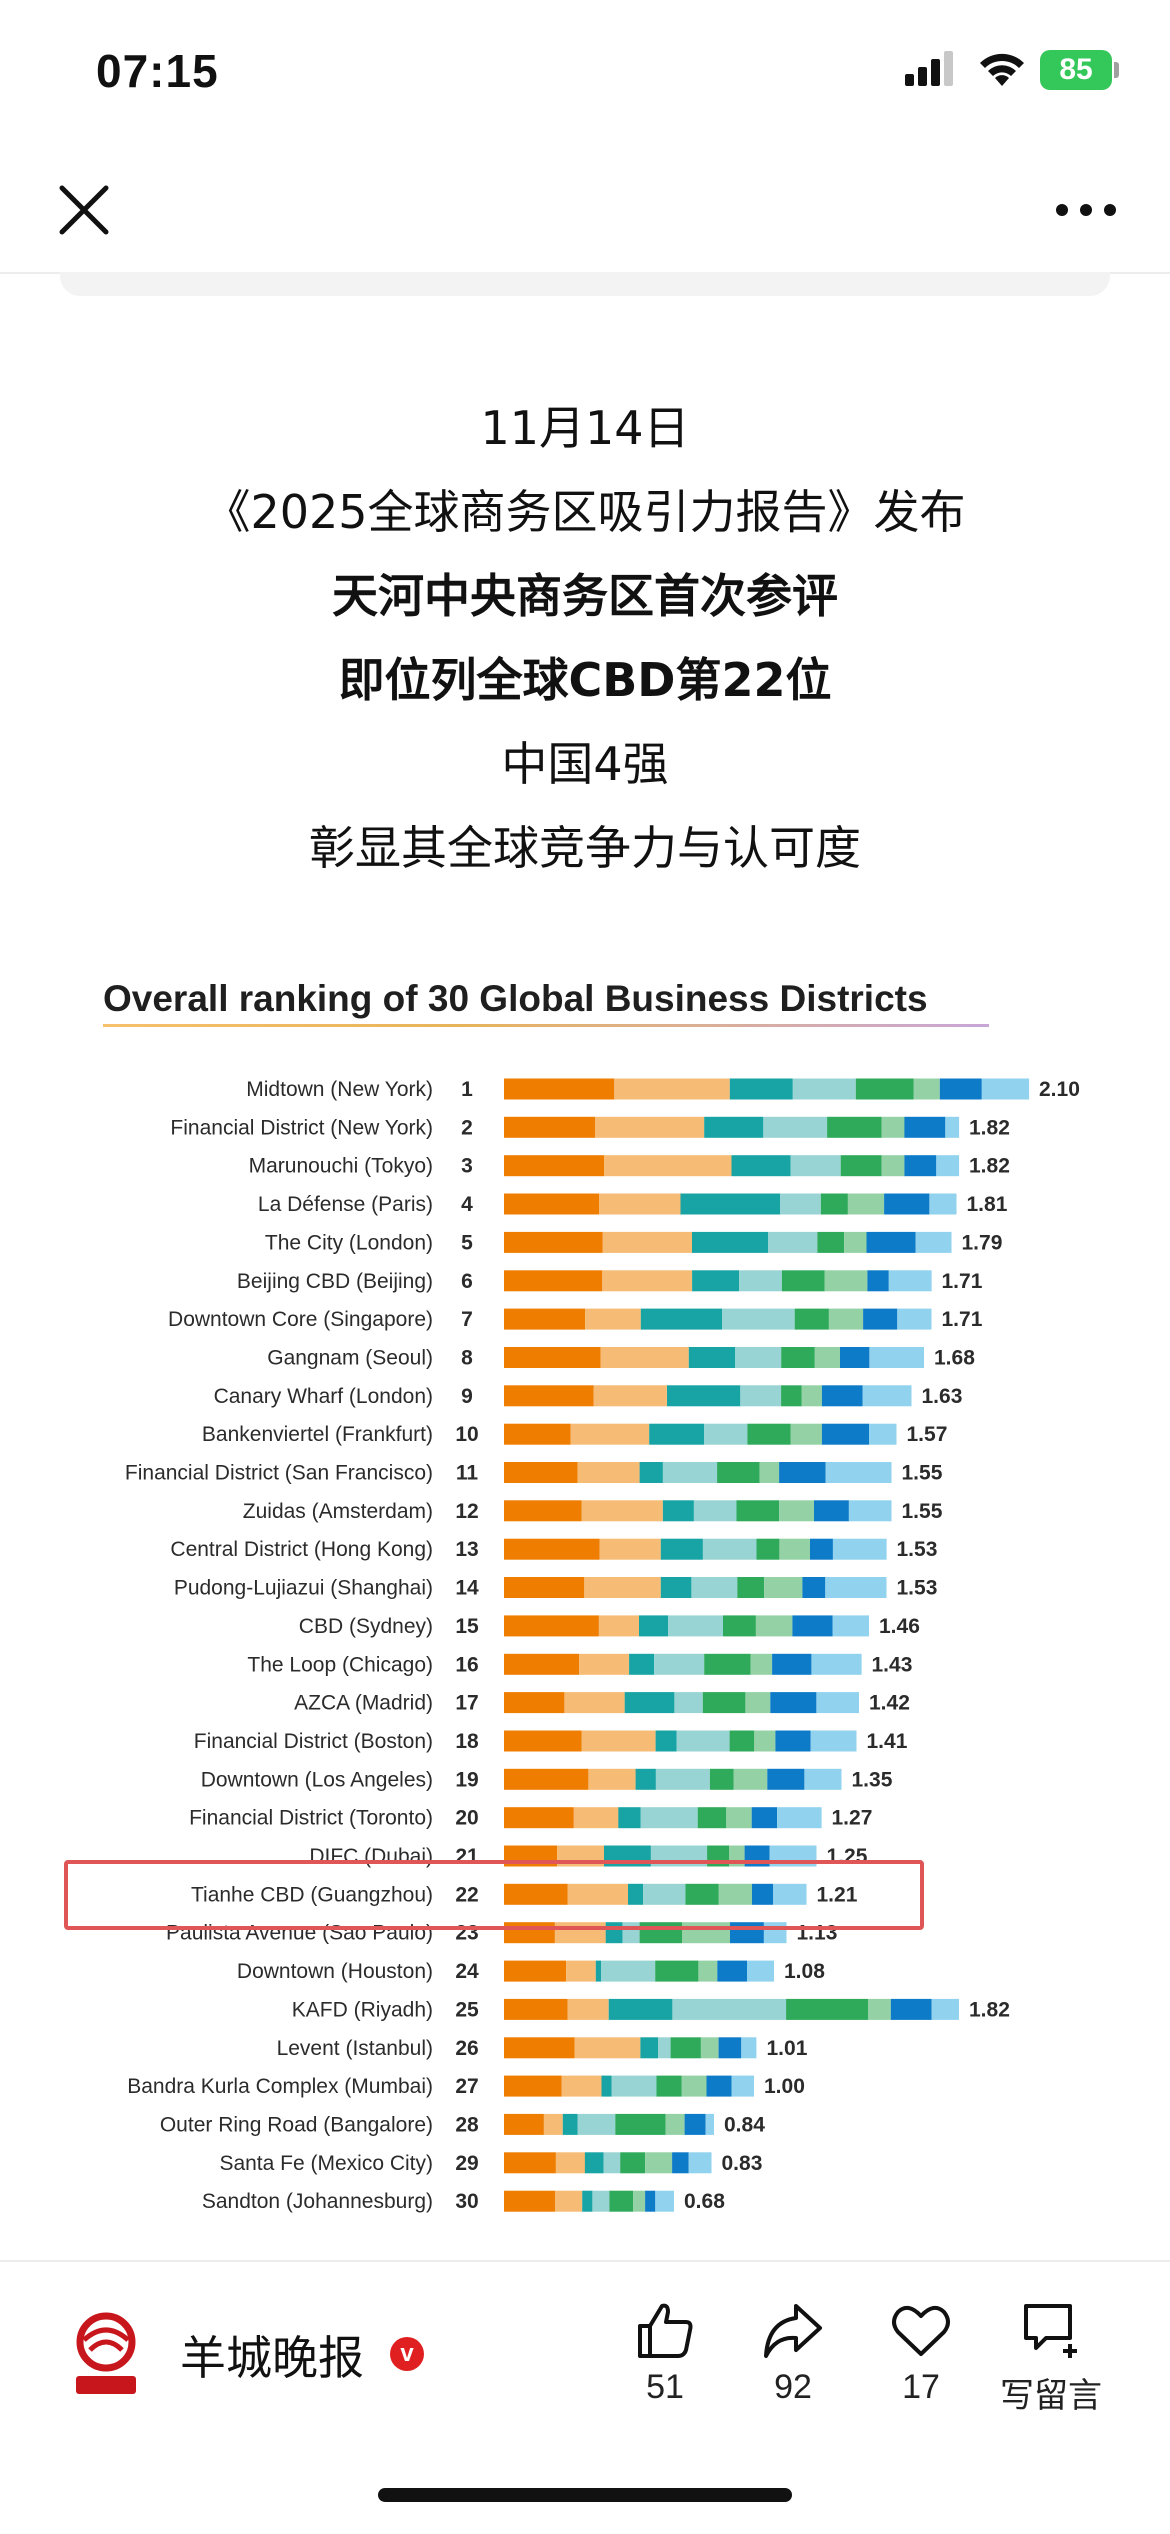  What do you see at coordinates (665, 2353) in the screenshot?
I see `like-button: 51` at bounding box center [665, 2353].